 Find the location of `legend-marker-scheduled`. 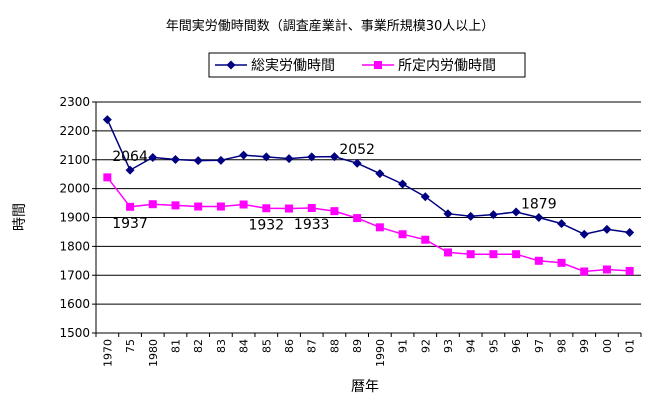

legend-marker-scheduled is located at coordinates (378, 65).